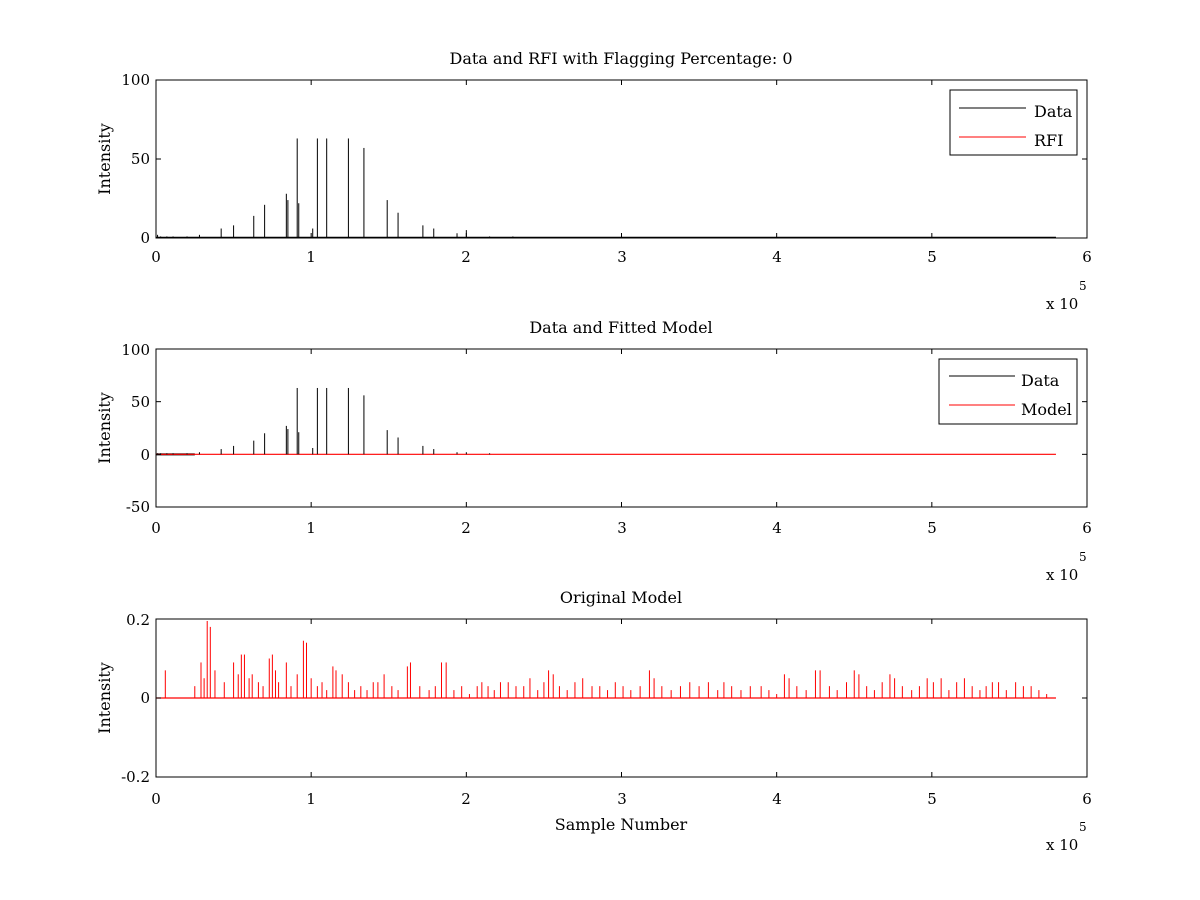 The height and width of the screenshot is (900, 1200). What do you see at coordinates (156, 799) in the screenshot?
I see `subplot-3-xtick: 0` at bounding box center [156, 799].